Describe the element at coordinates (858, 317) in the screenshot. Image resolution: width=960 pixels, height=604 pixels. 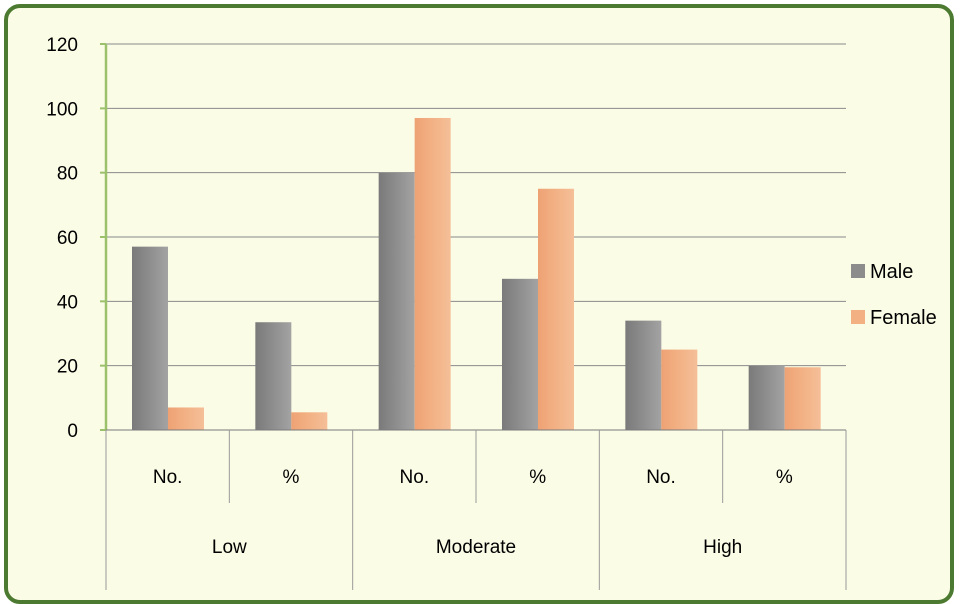
I see `legend-swatch-female` at that location.